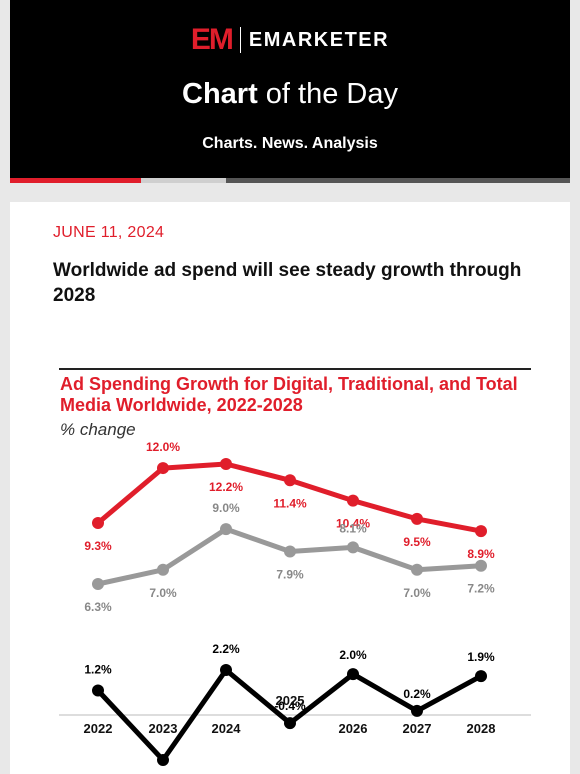 The image size is (580, 774). I want to click on series-1-data-label: 12.0%, so click(163, 447).